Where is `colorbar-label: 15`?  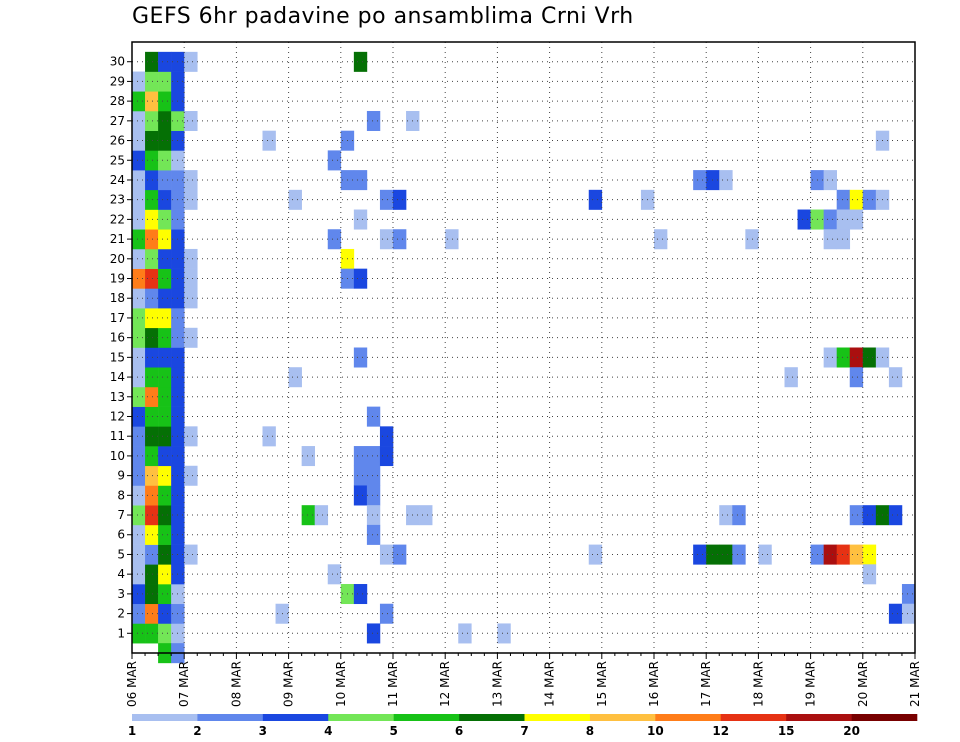 colorbar-label: 15 is located at coordinates (786, 731).